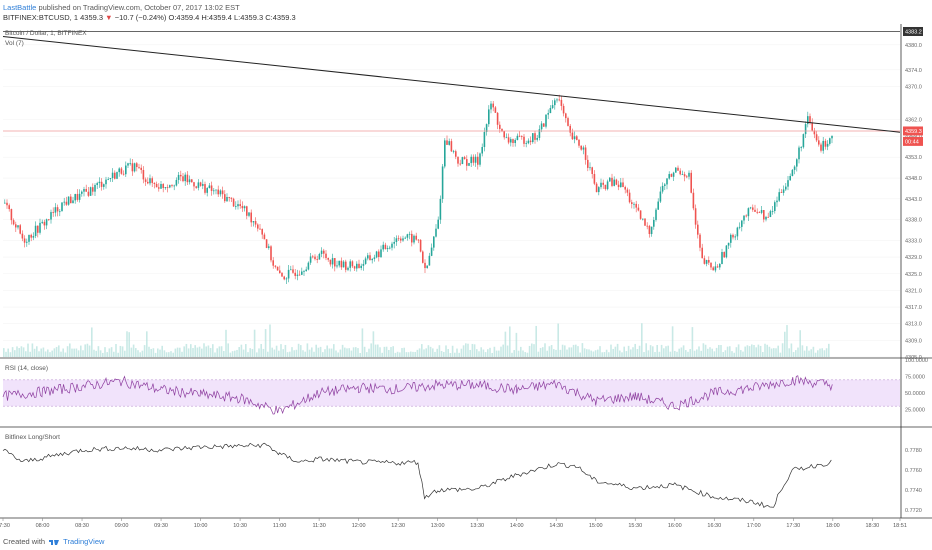  I want to click on x-tick-label: 08:30, so click(82, 526).